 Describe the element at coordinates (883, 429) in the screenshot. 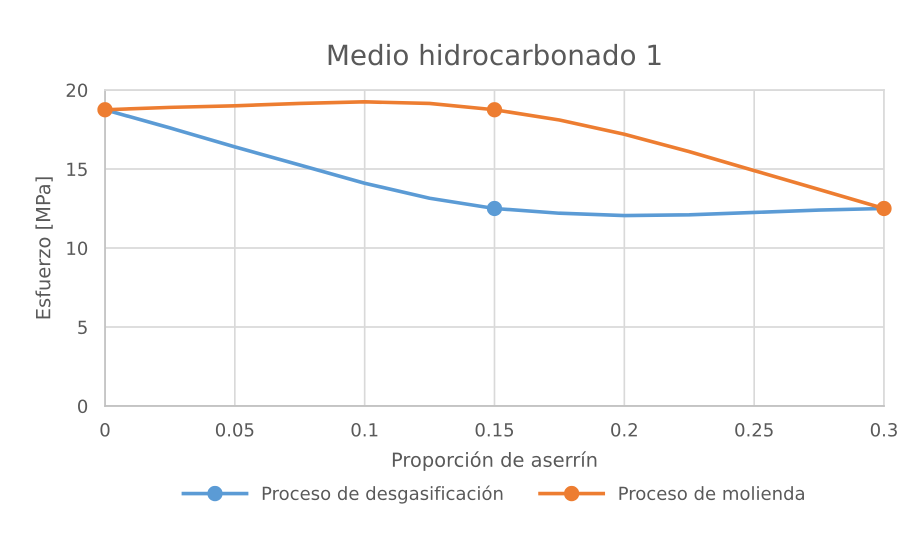

I see `x-tick-label: 0.3` at that location.